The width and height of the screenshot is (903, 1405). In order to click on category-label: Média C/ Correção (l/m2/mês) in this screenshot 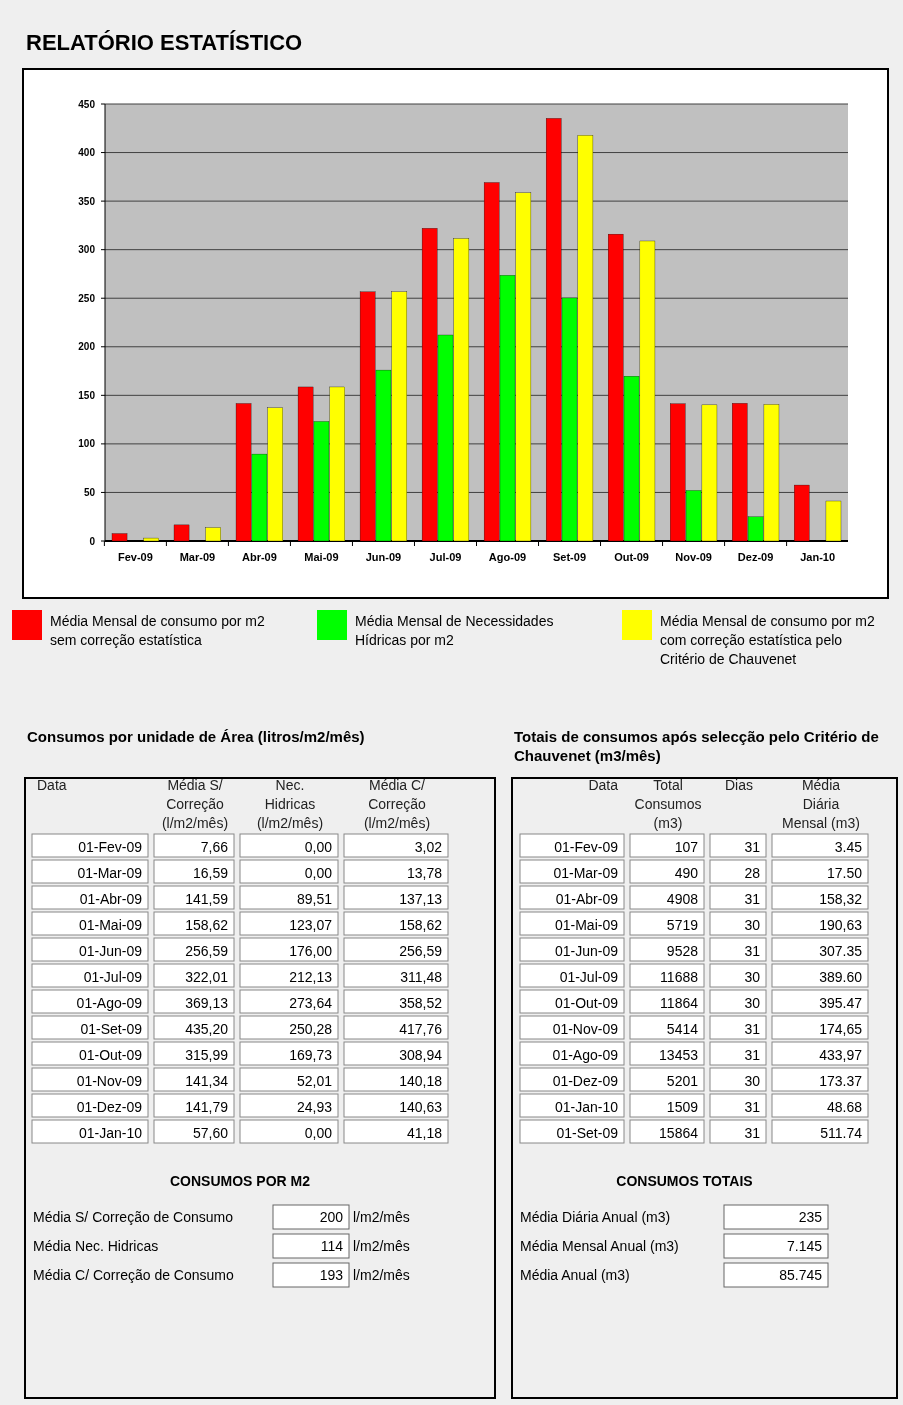, I will do `click(397, 804)`.